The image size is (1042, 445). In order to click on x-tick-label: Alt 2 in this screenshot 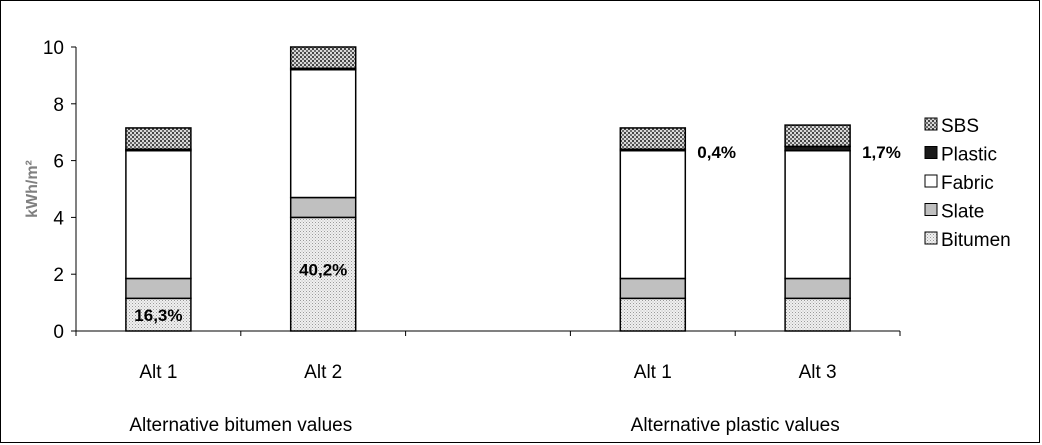, I will do `click(323, 372)`.